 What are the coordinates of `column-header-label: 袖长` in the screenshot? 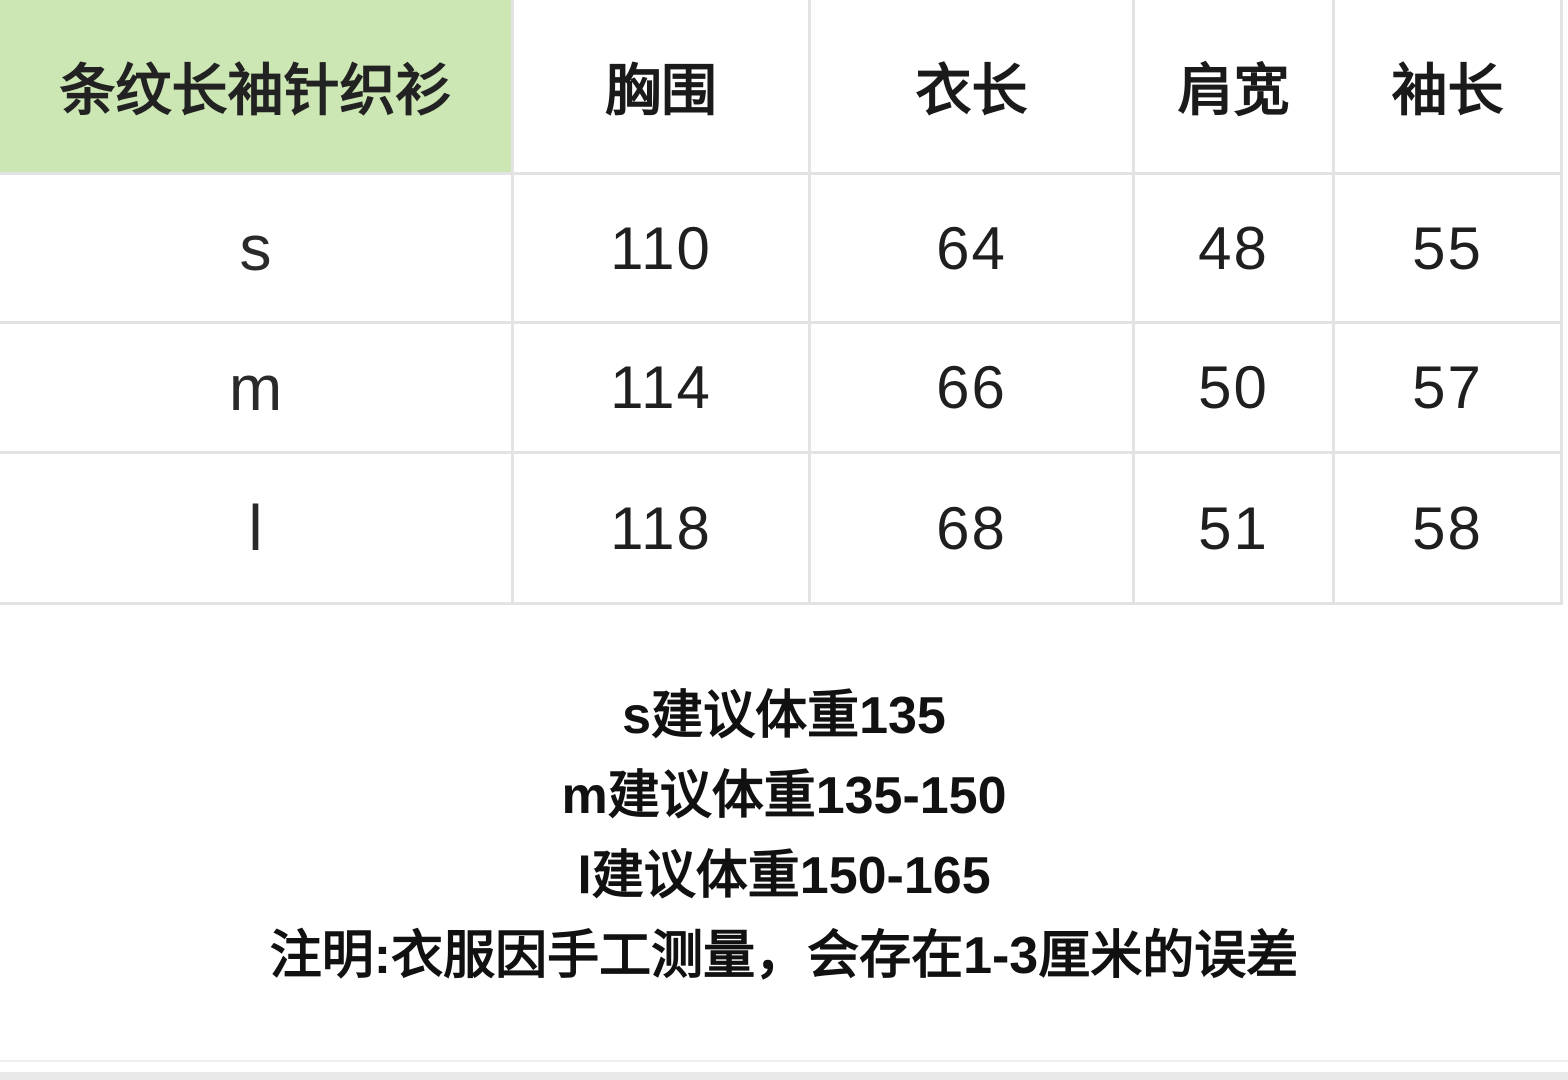 It's located at (1447, 90).